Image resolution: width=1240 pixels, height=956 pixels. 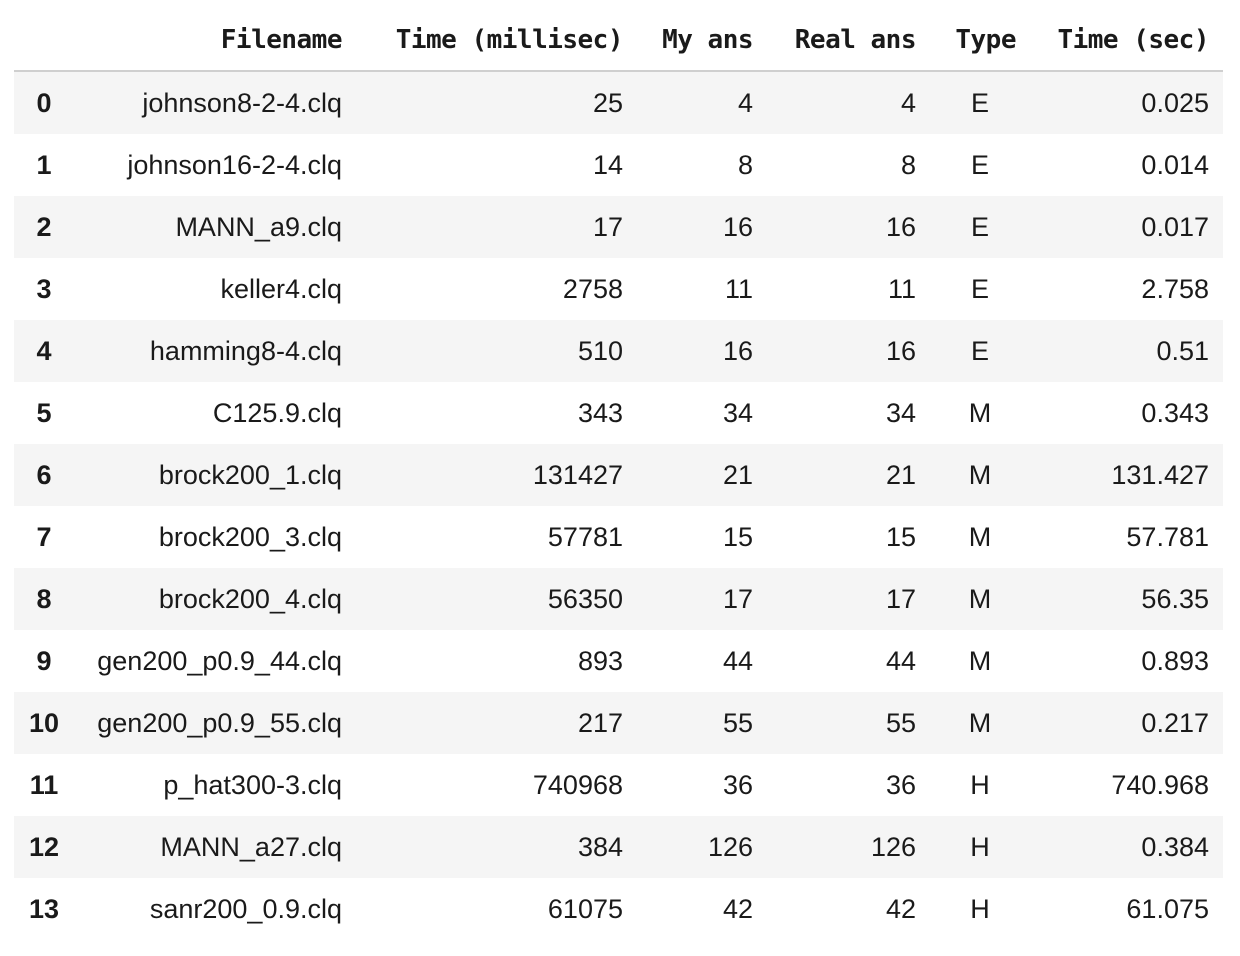 I want to click on table-row: 12 MANN_a27.clq 384 126 126 H 0.384, so click(x=618, y=847).